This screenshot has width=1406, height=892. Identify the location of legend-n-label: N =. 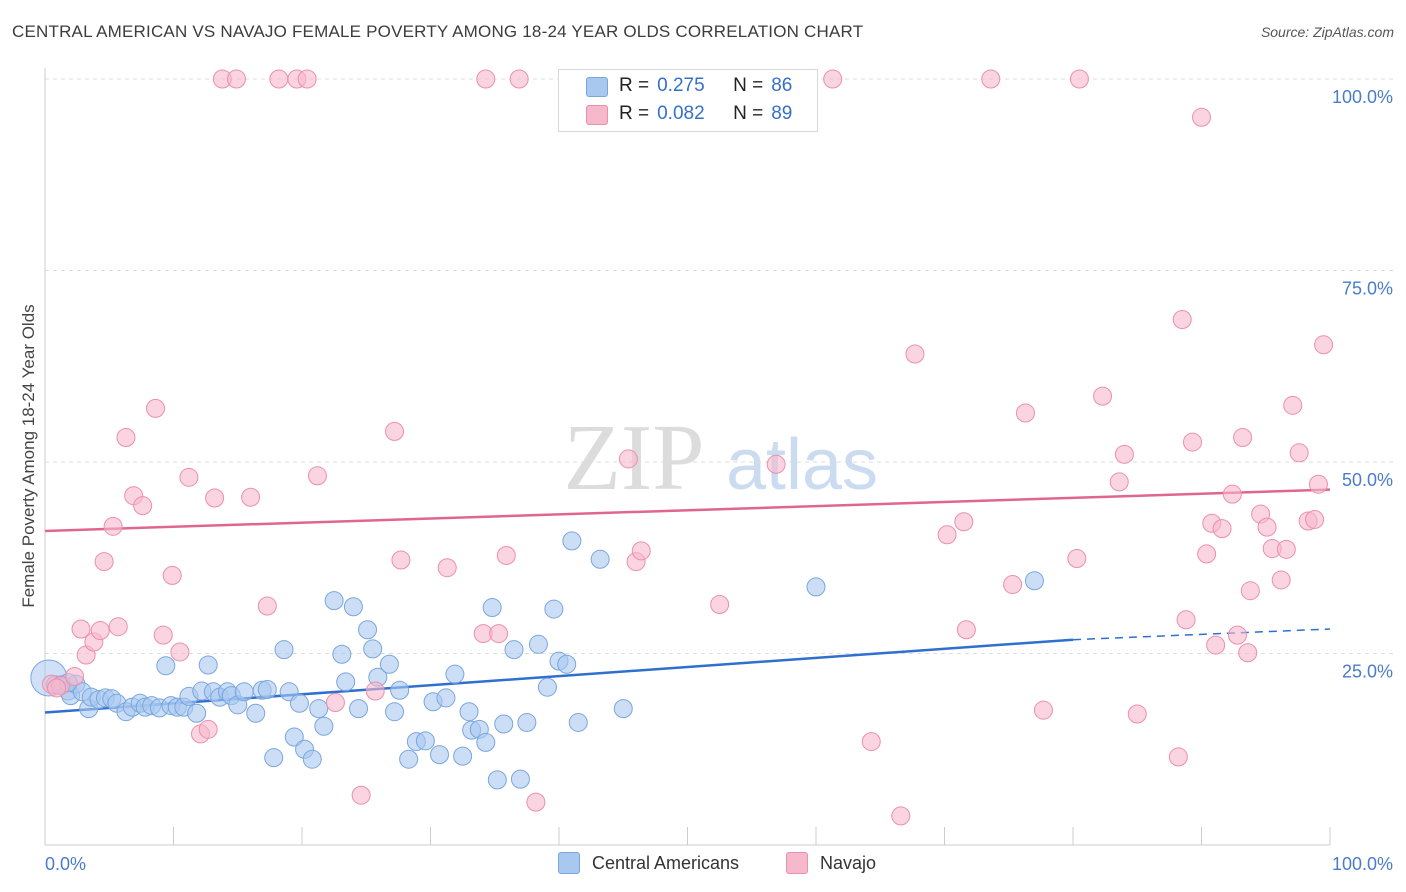
(748, 85).